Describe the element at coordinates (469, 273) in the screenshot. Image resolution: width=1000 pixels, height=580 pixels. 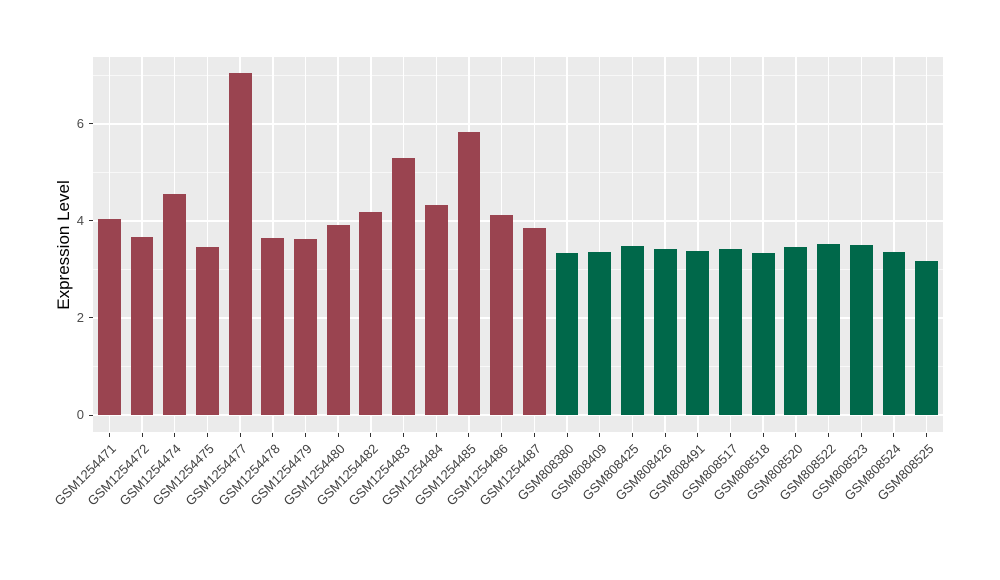
I see `bar-GSM1254485` at that location.